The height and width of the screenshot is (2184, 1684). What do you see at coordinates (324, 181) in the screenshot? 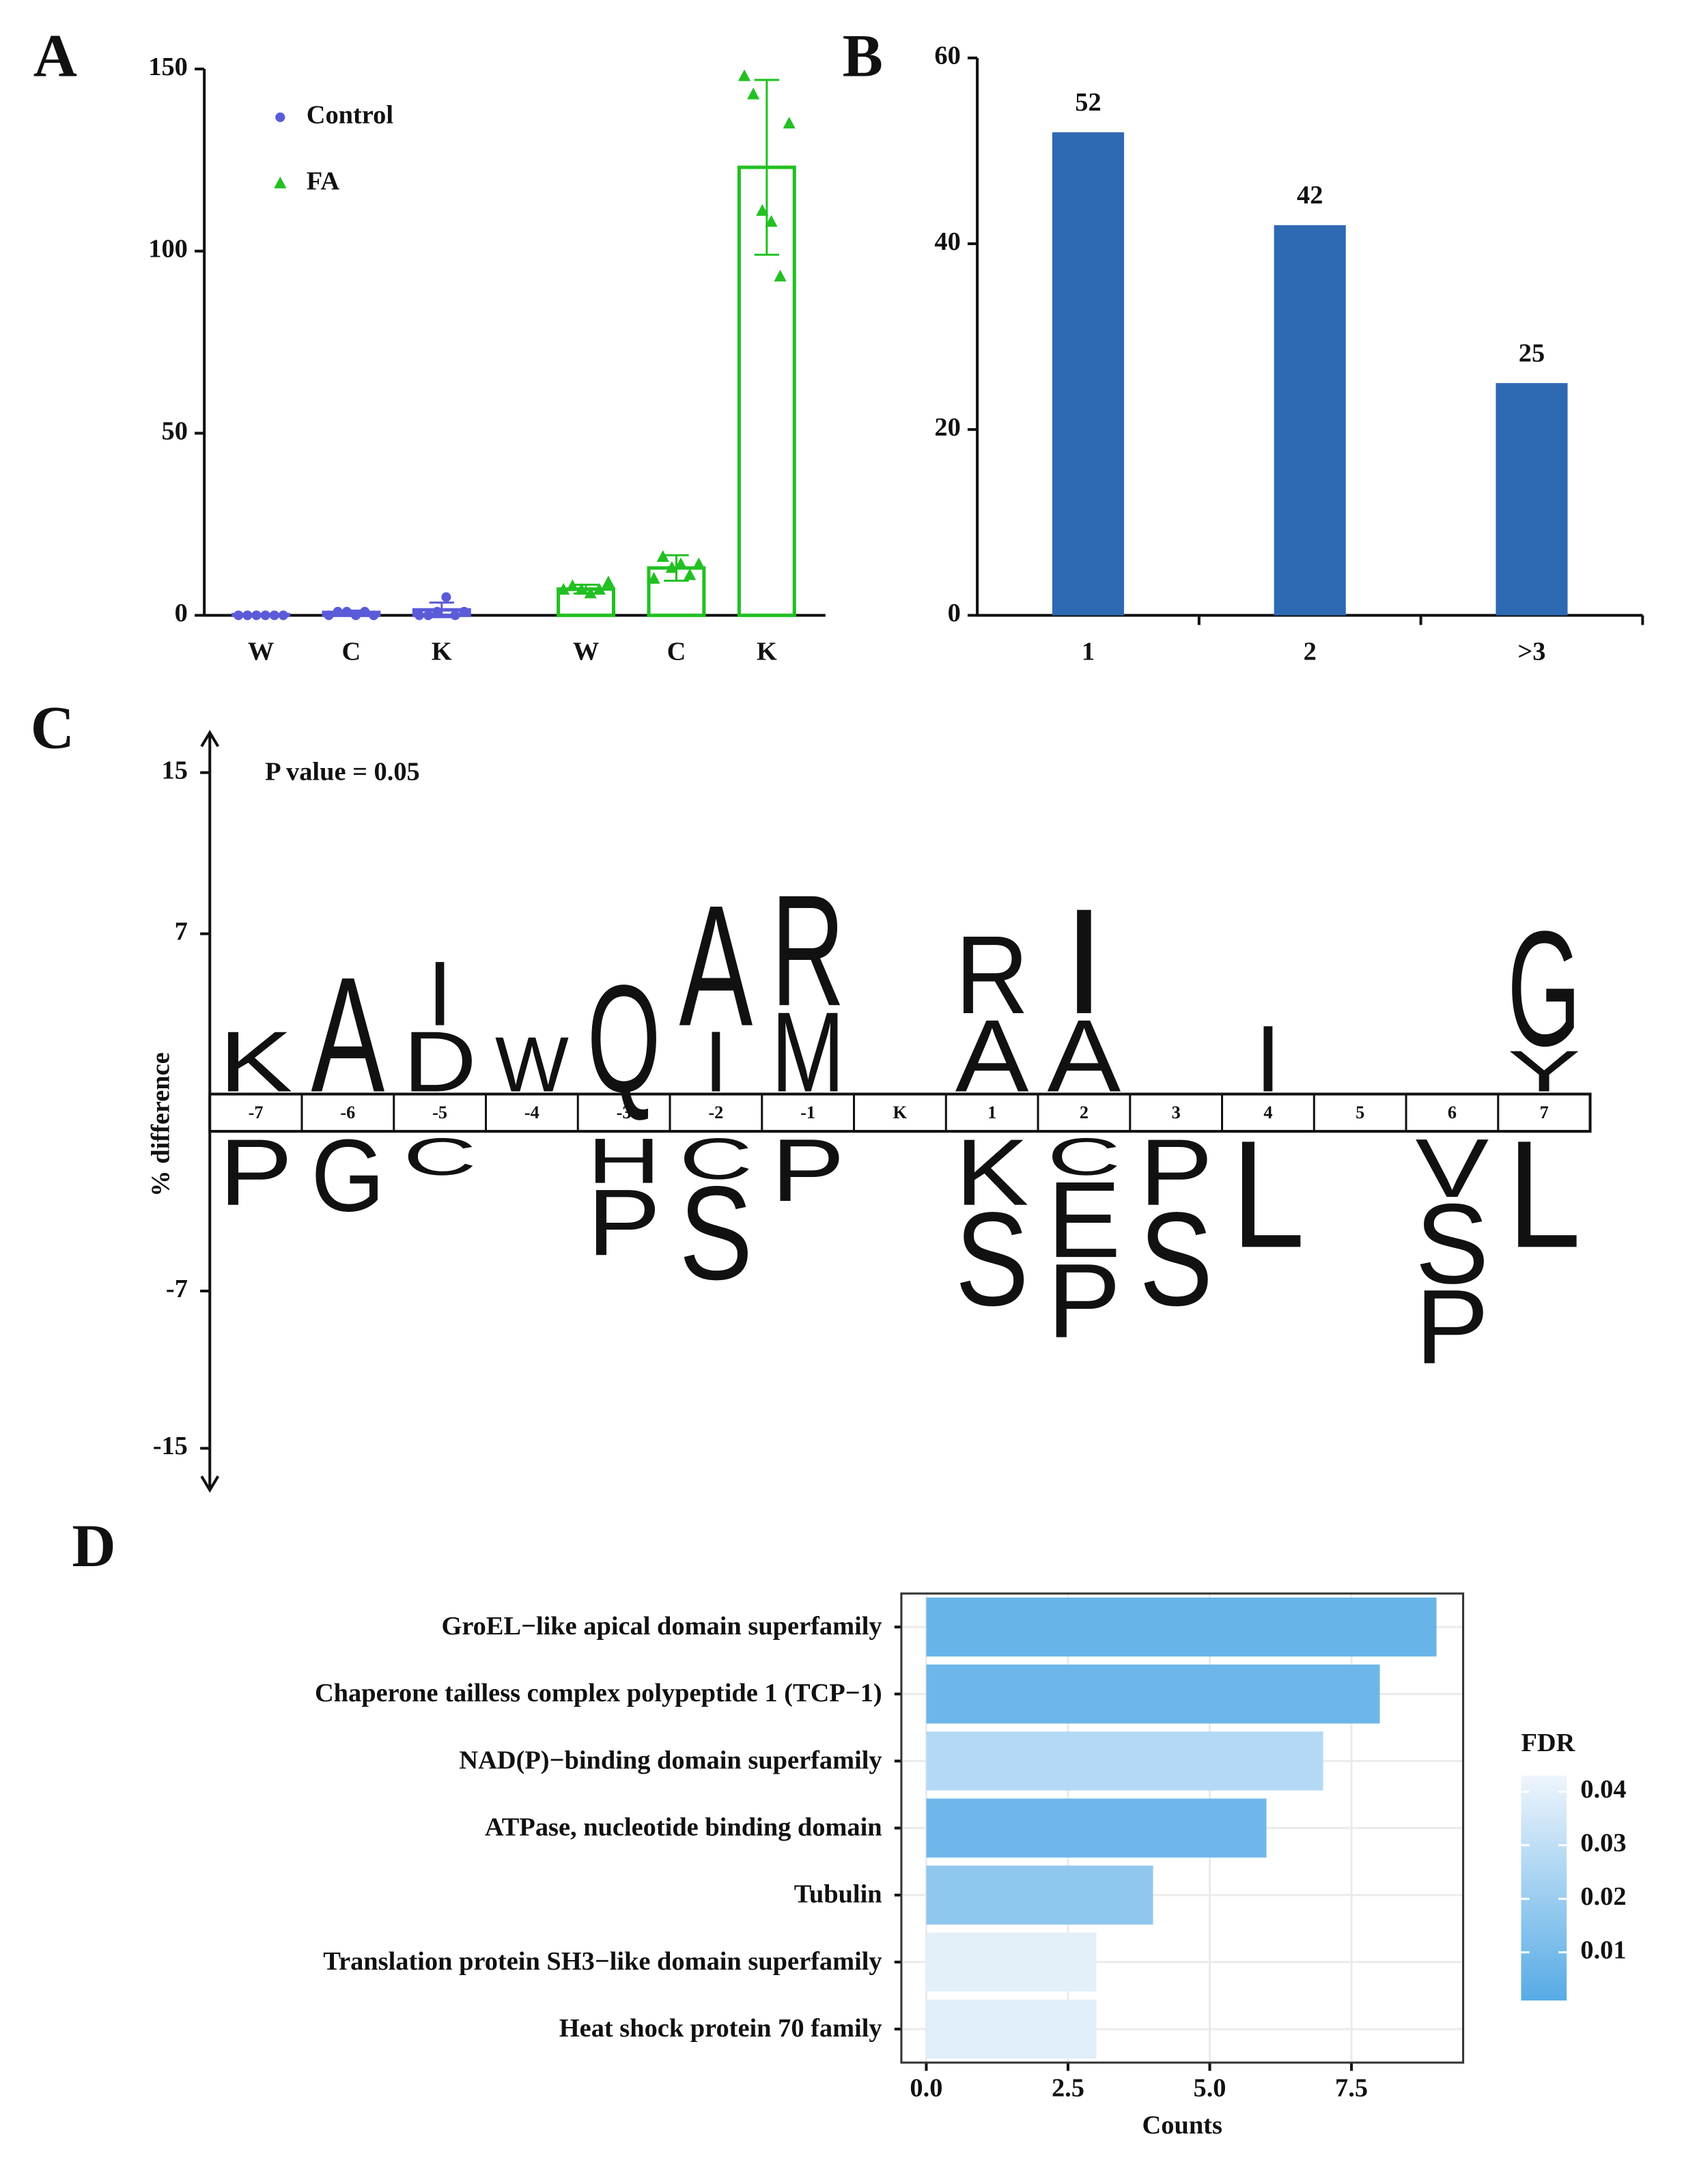
I see `legend-label: FA` at bounding box center [324, 181].